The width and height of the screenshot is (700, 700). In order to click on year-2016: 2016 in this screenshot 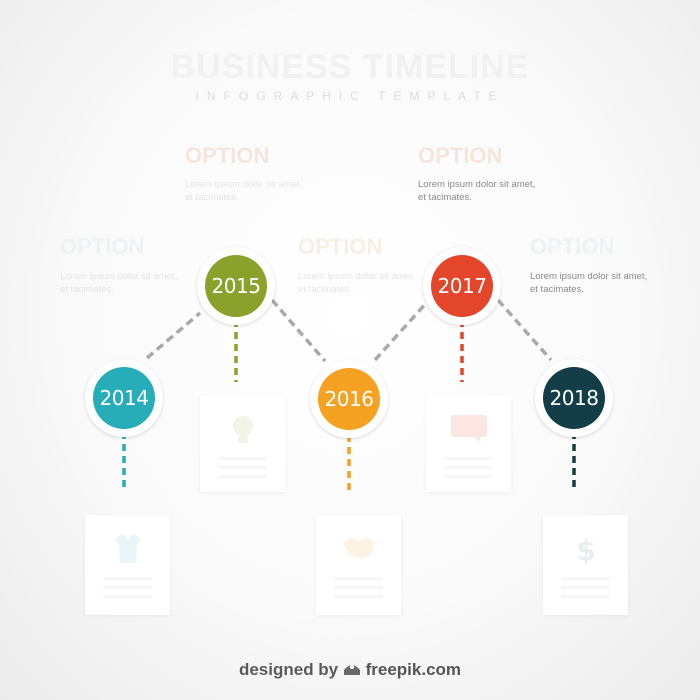, I will do `click(349, 399)`.